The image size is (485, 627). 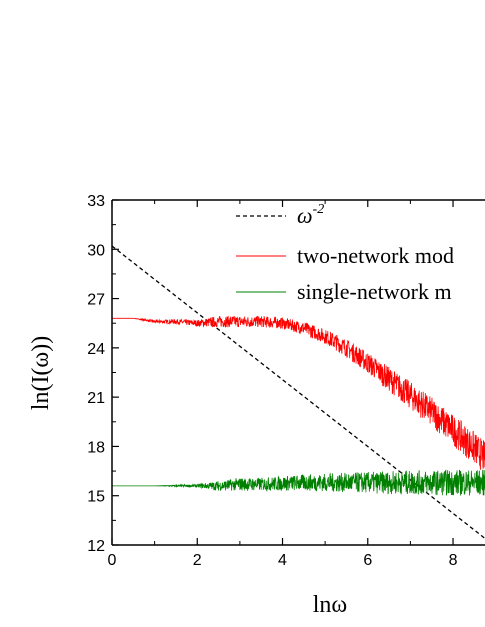 I want to click on x-tick-label: 6, so click(x=367, y=560).